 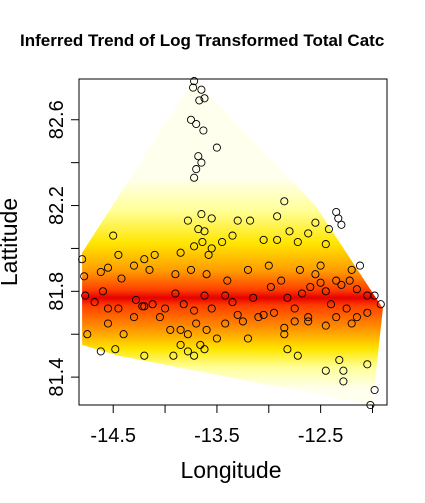 I want to click on x-axis-label: Longitude, so click(x=230, y=470).